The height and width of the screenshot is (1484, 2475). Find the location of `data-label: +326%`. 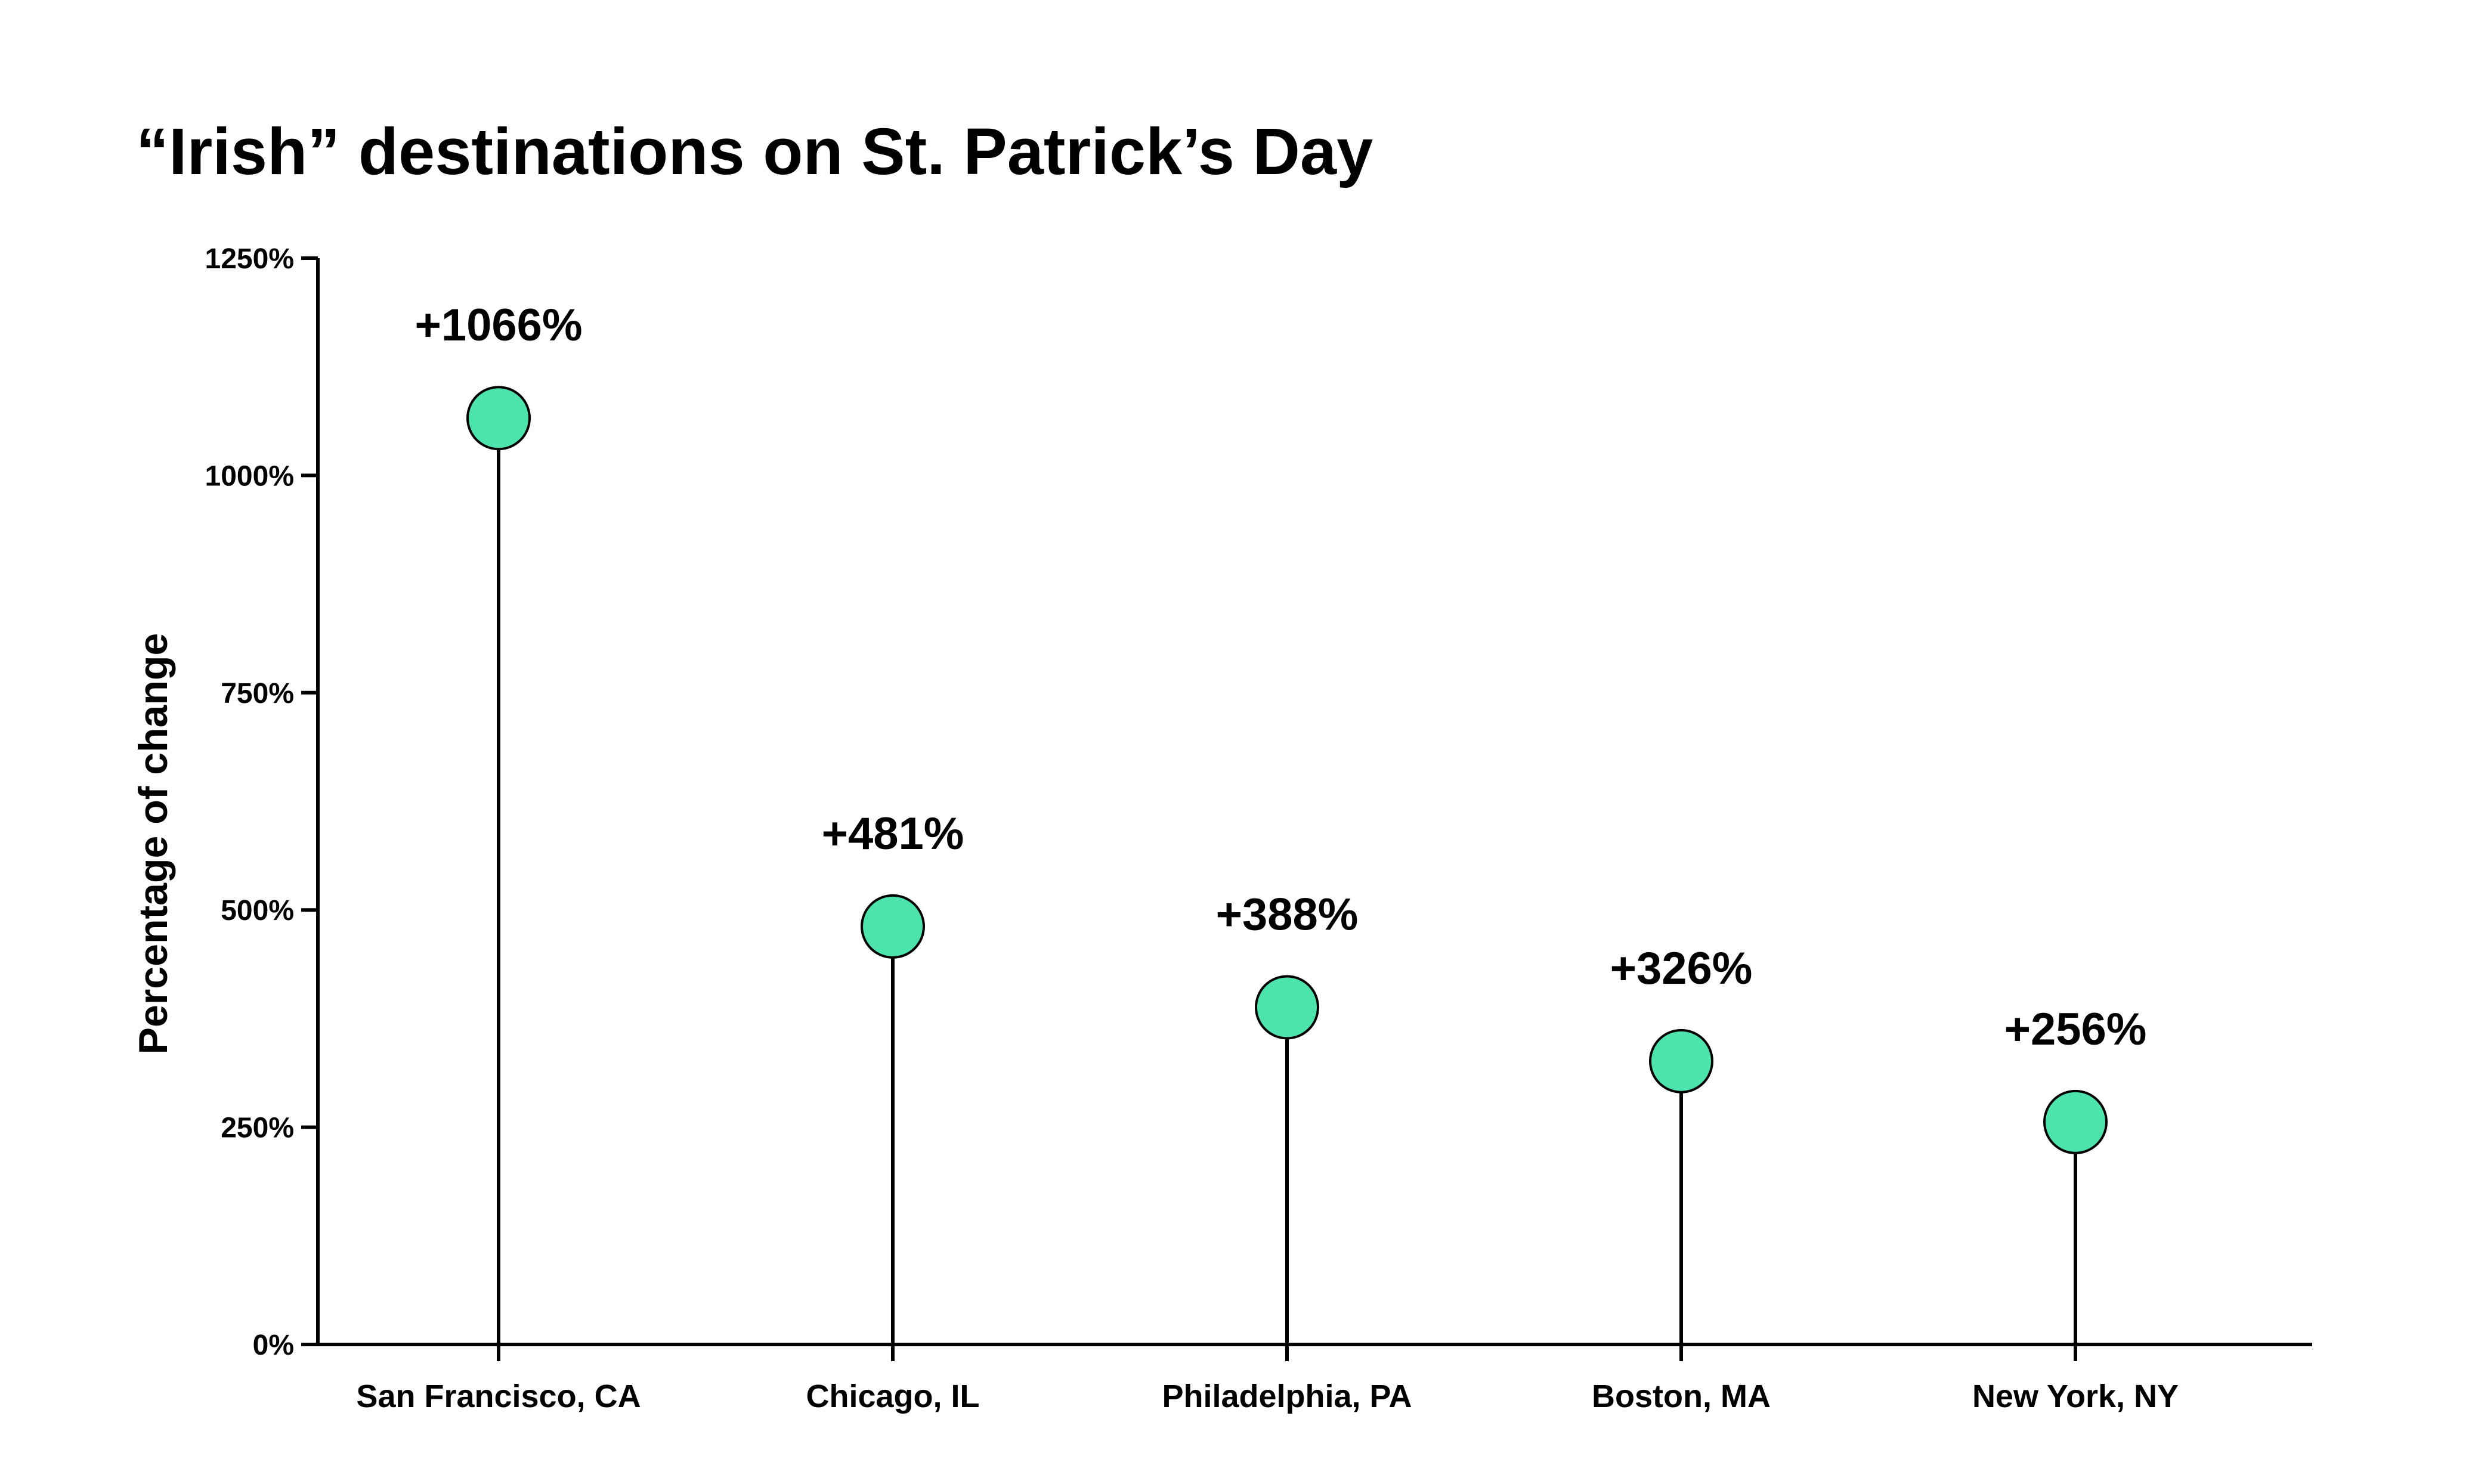

data-label: +326% is located at coordinates (1681, 968).